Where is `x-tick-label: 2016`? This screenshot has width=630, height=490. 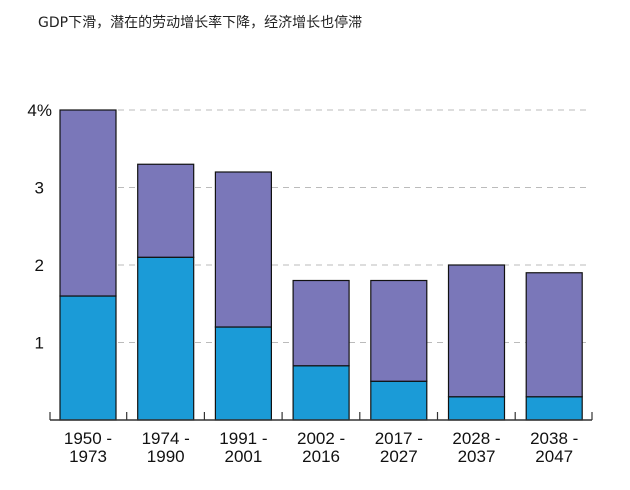 x-tick-label: 2016 is located at coordinates (321, 456).